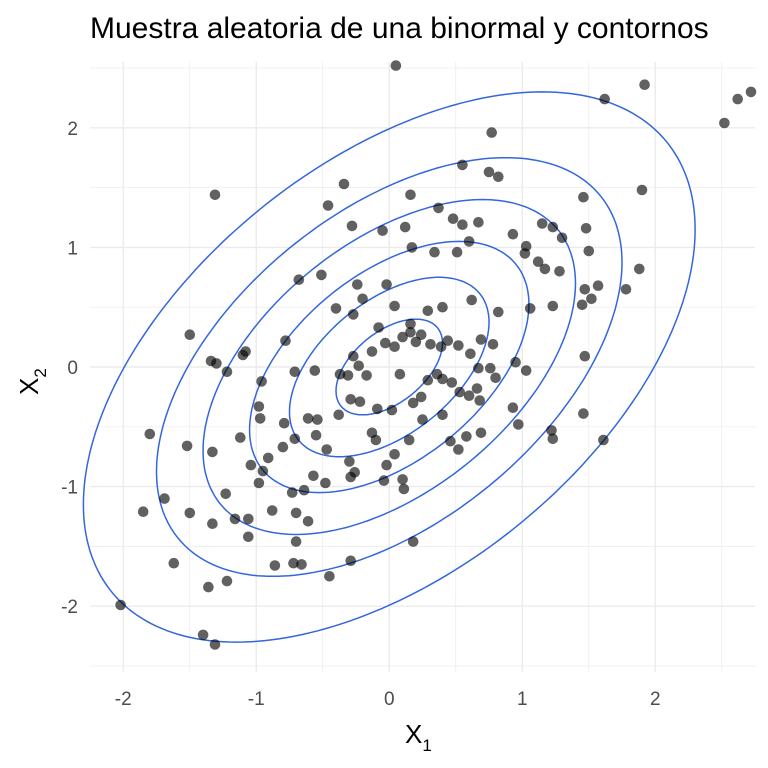  I want to click on x-axis-label-base: X, so click(413, 734).